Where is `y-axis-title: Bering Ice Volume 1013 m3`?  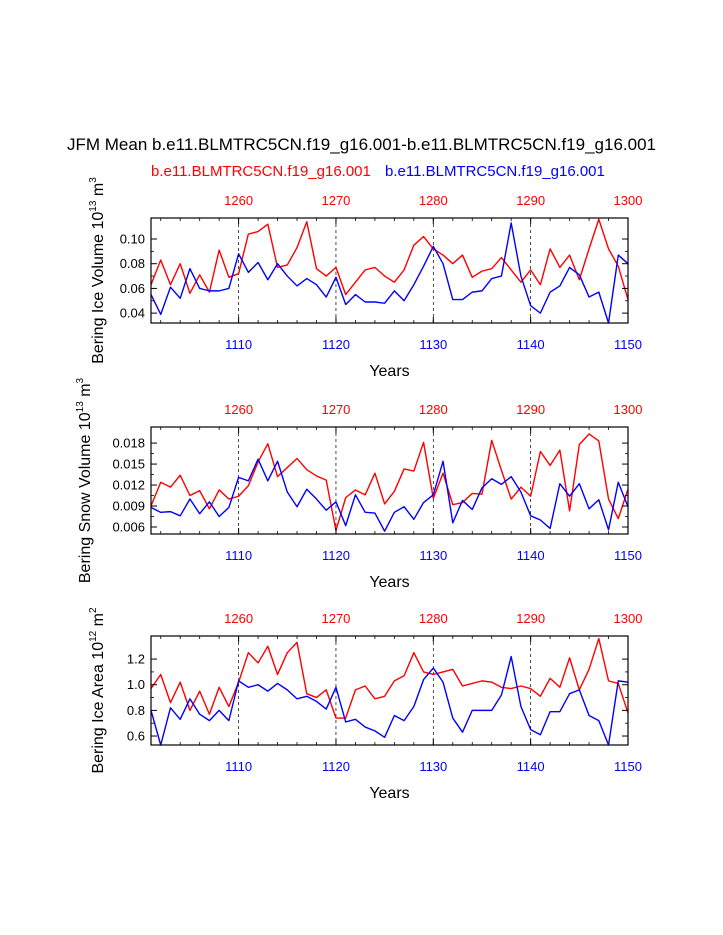
y-axis-title: Bering Ice Volume 1013 m3 is located at coordinates (97, 270).